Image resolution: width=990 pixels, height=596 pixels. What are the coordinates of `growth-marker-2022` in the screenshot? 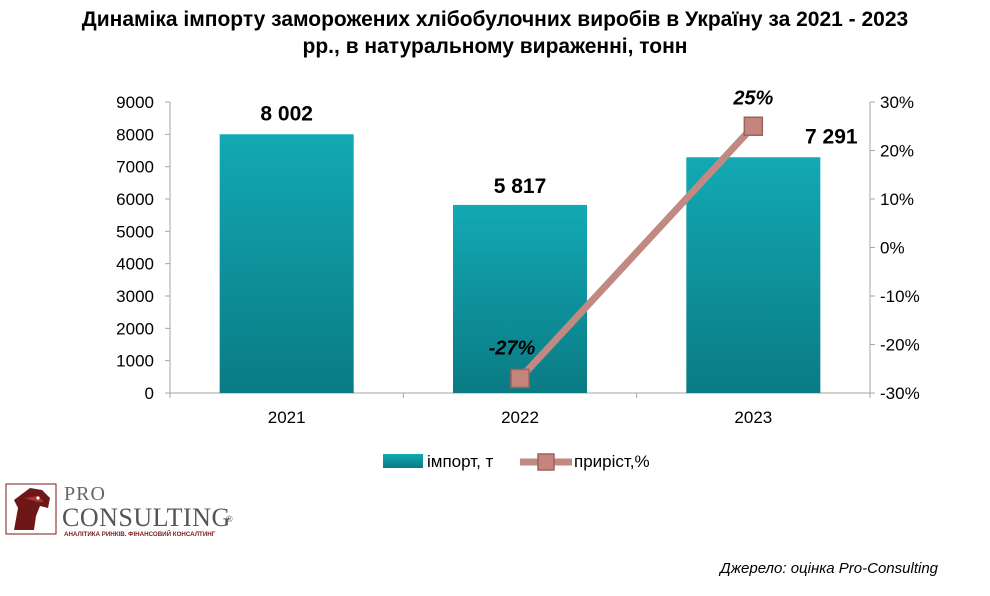 It's located at (520, 378).